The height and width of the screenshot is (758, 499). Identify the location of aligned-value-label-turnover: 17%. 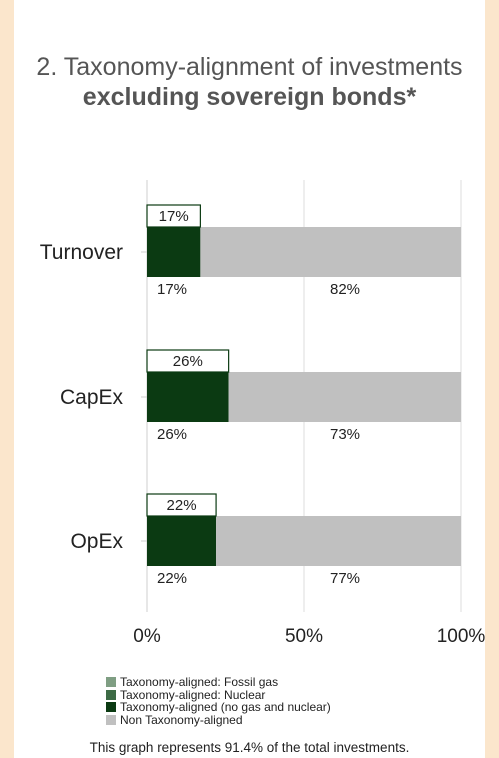
(172, 289).